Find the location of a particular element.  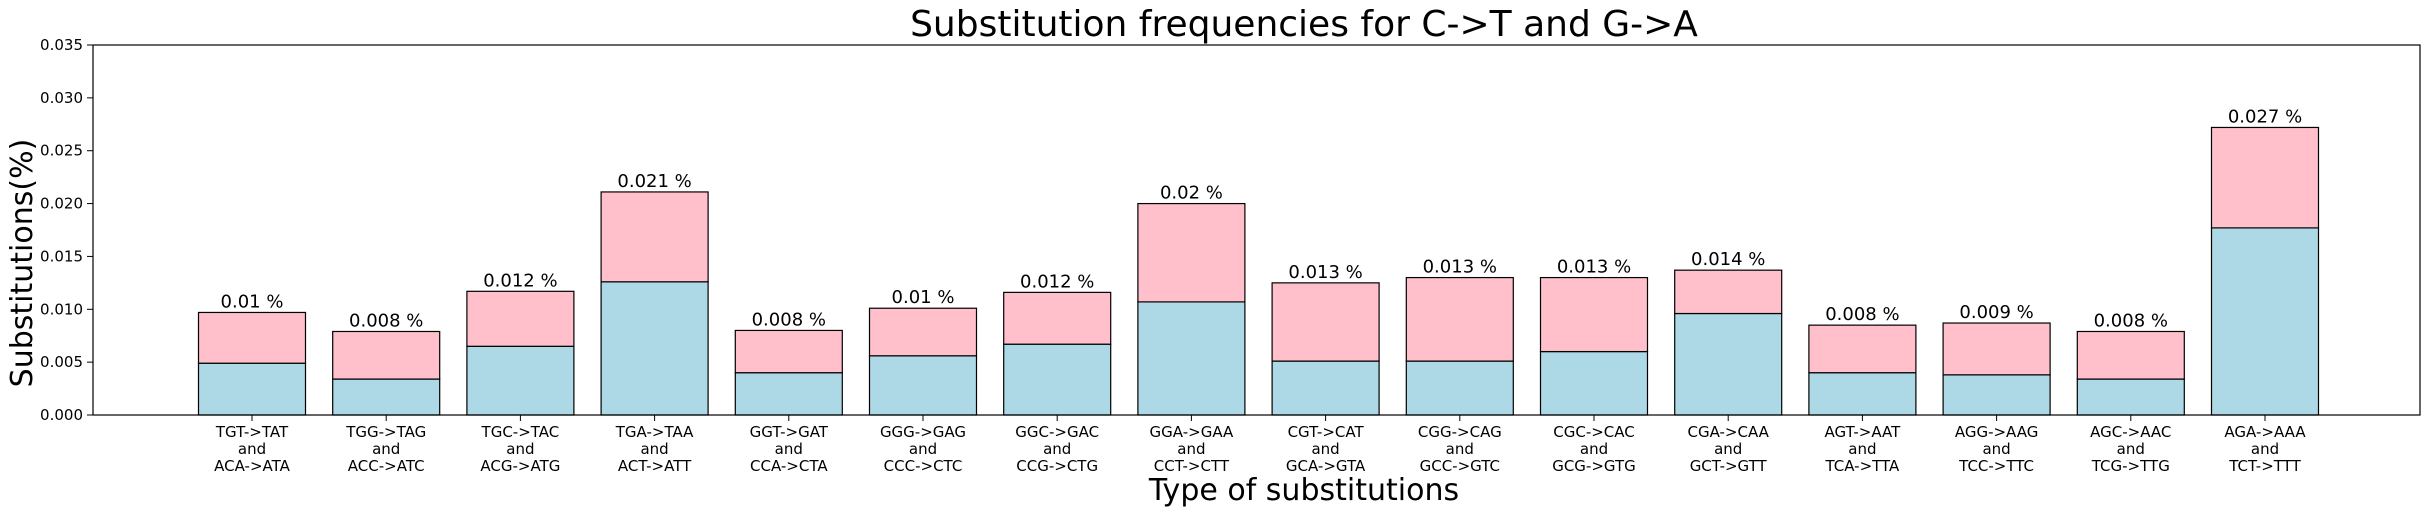

bar-data-label: 0.014 % is located at coordinates (1728, 259).